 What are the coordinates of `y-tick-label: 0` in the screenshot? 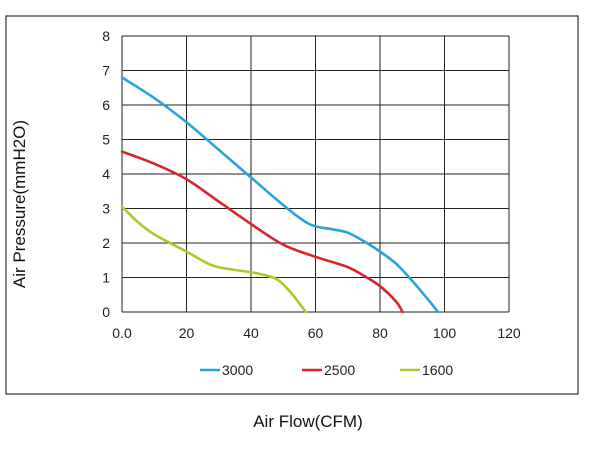 It's located at (106, 312).